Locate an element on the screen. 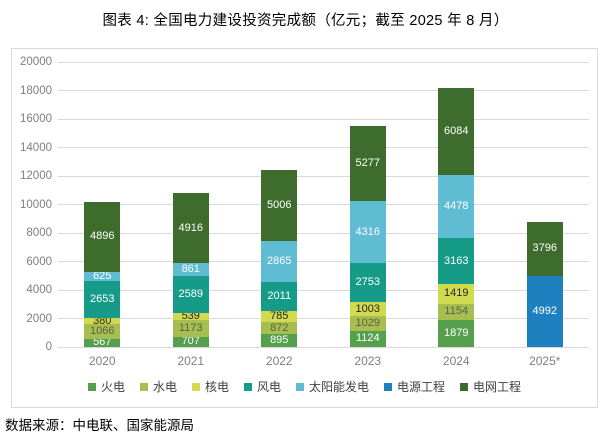  bar-segment-水电-2020: 1066 is located at coordinates (102, 331).